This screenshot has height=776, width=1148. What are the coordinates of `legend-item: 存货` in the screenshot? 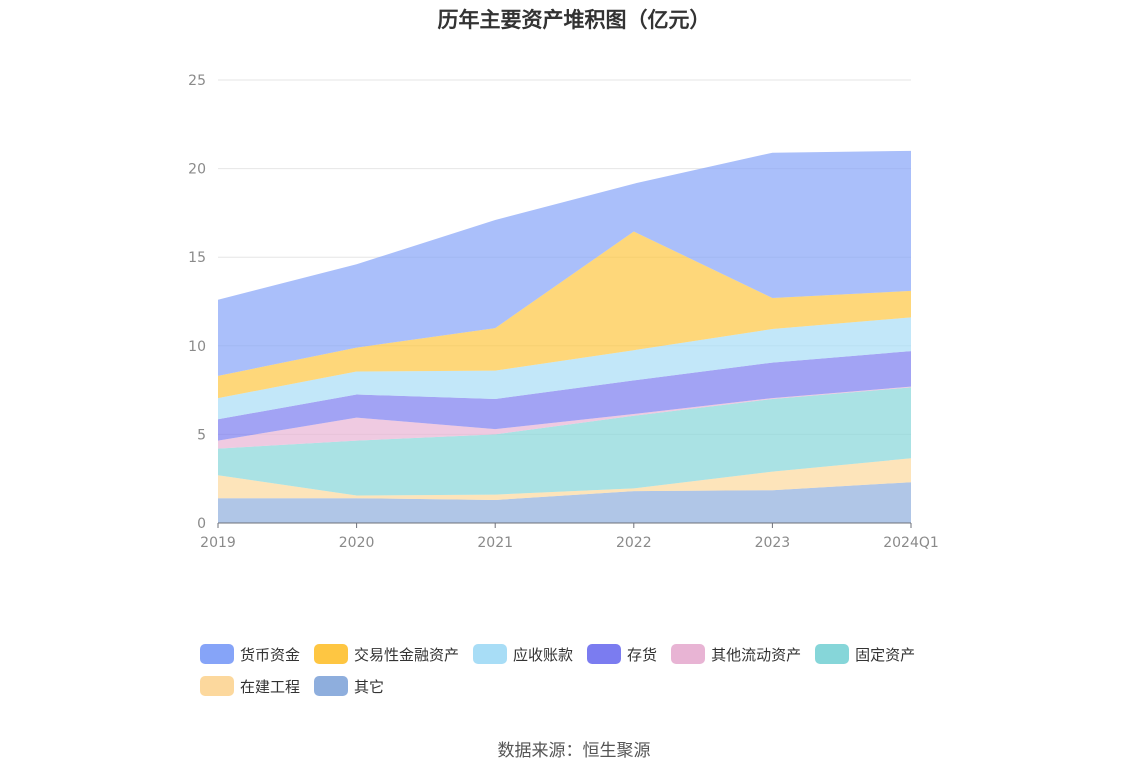 It's located at (622, 654).